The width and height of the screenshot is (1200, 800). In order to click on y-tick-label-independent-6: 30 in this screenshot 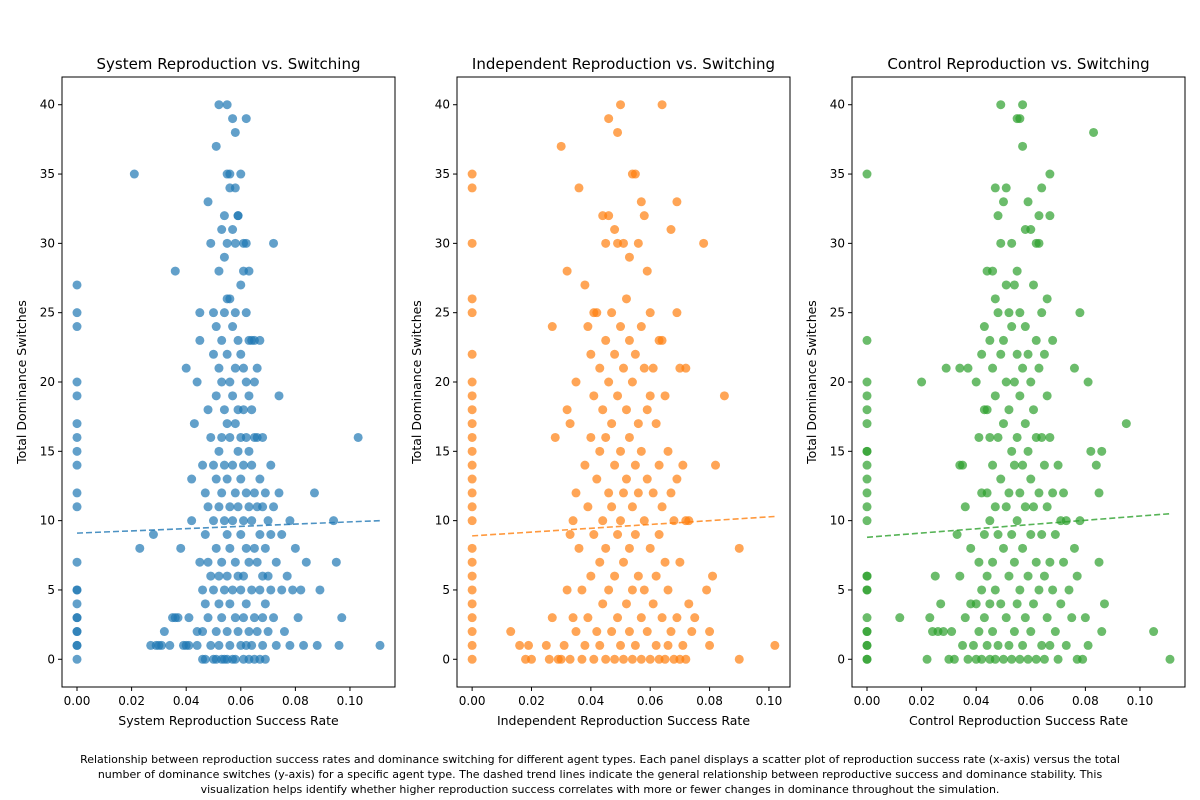, I will do `click(442, 243)`.